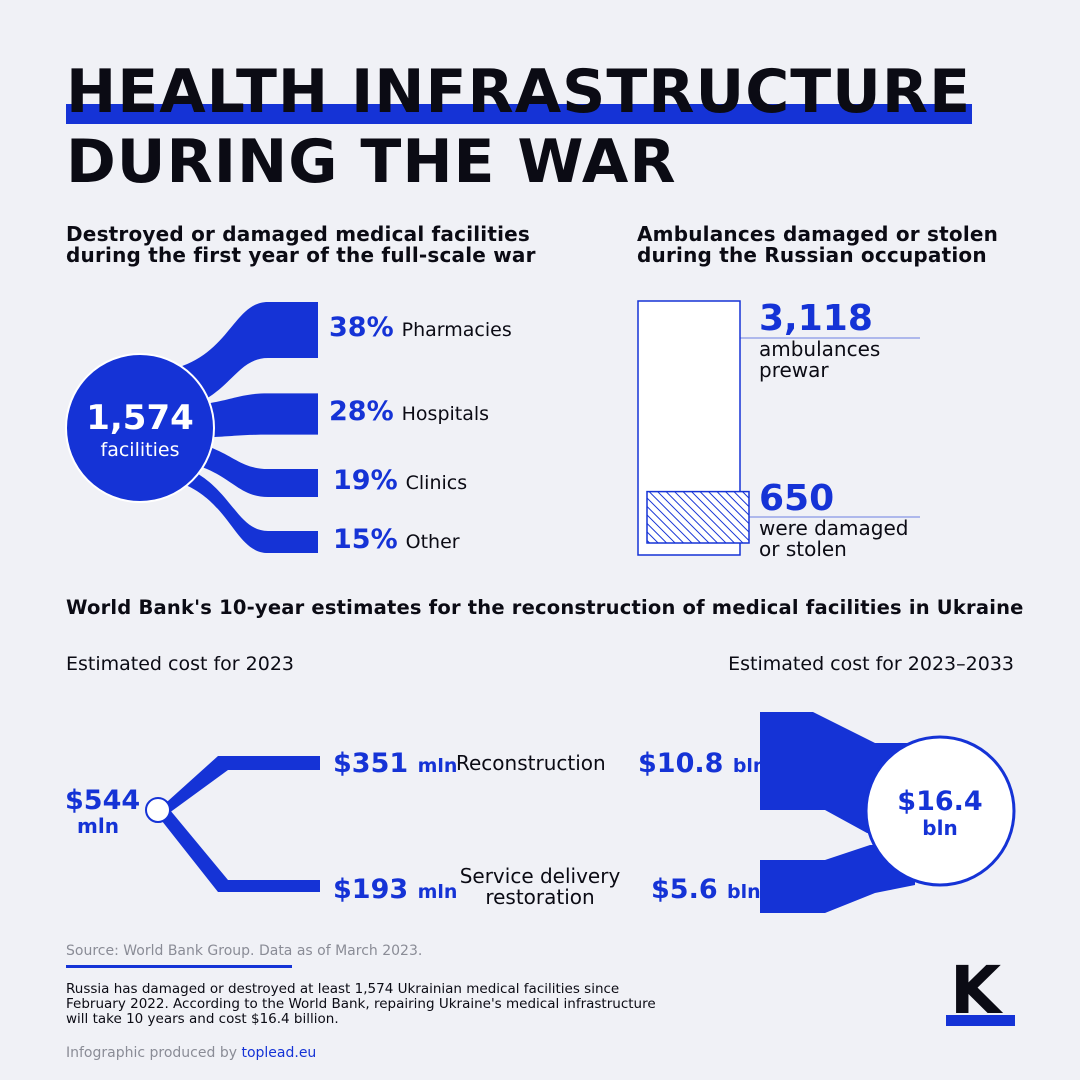 The width and height of the screenshot is (1080, 1080). I want to click on ambulance-damaged-bar, so click(698, 517).